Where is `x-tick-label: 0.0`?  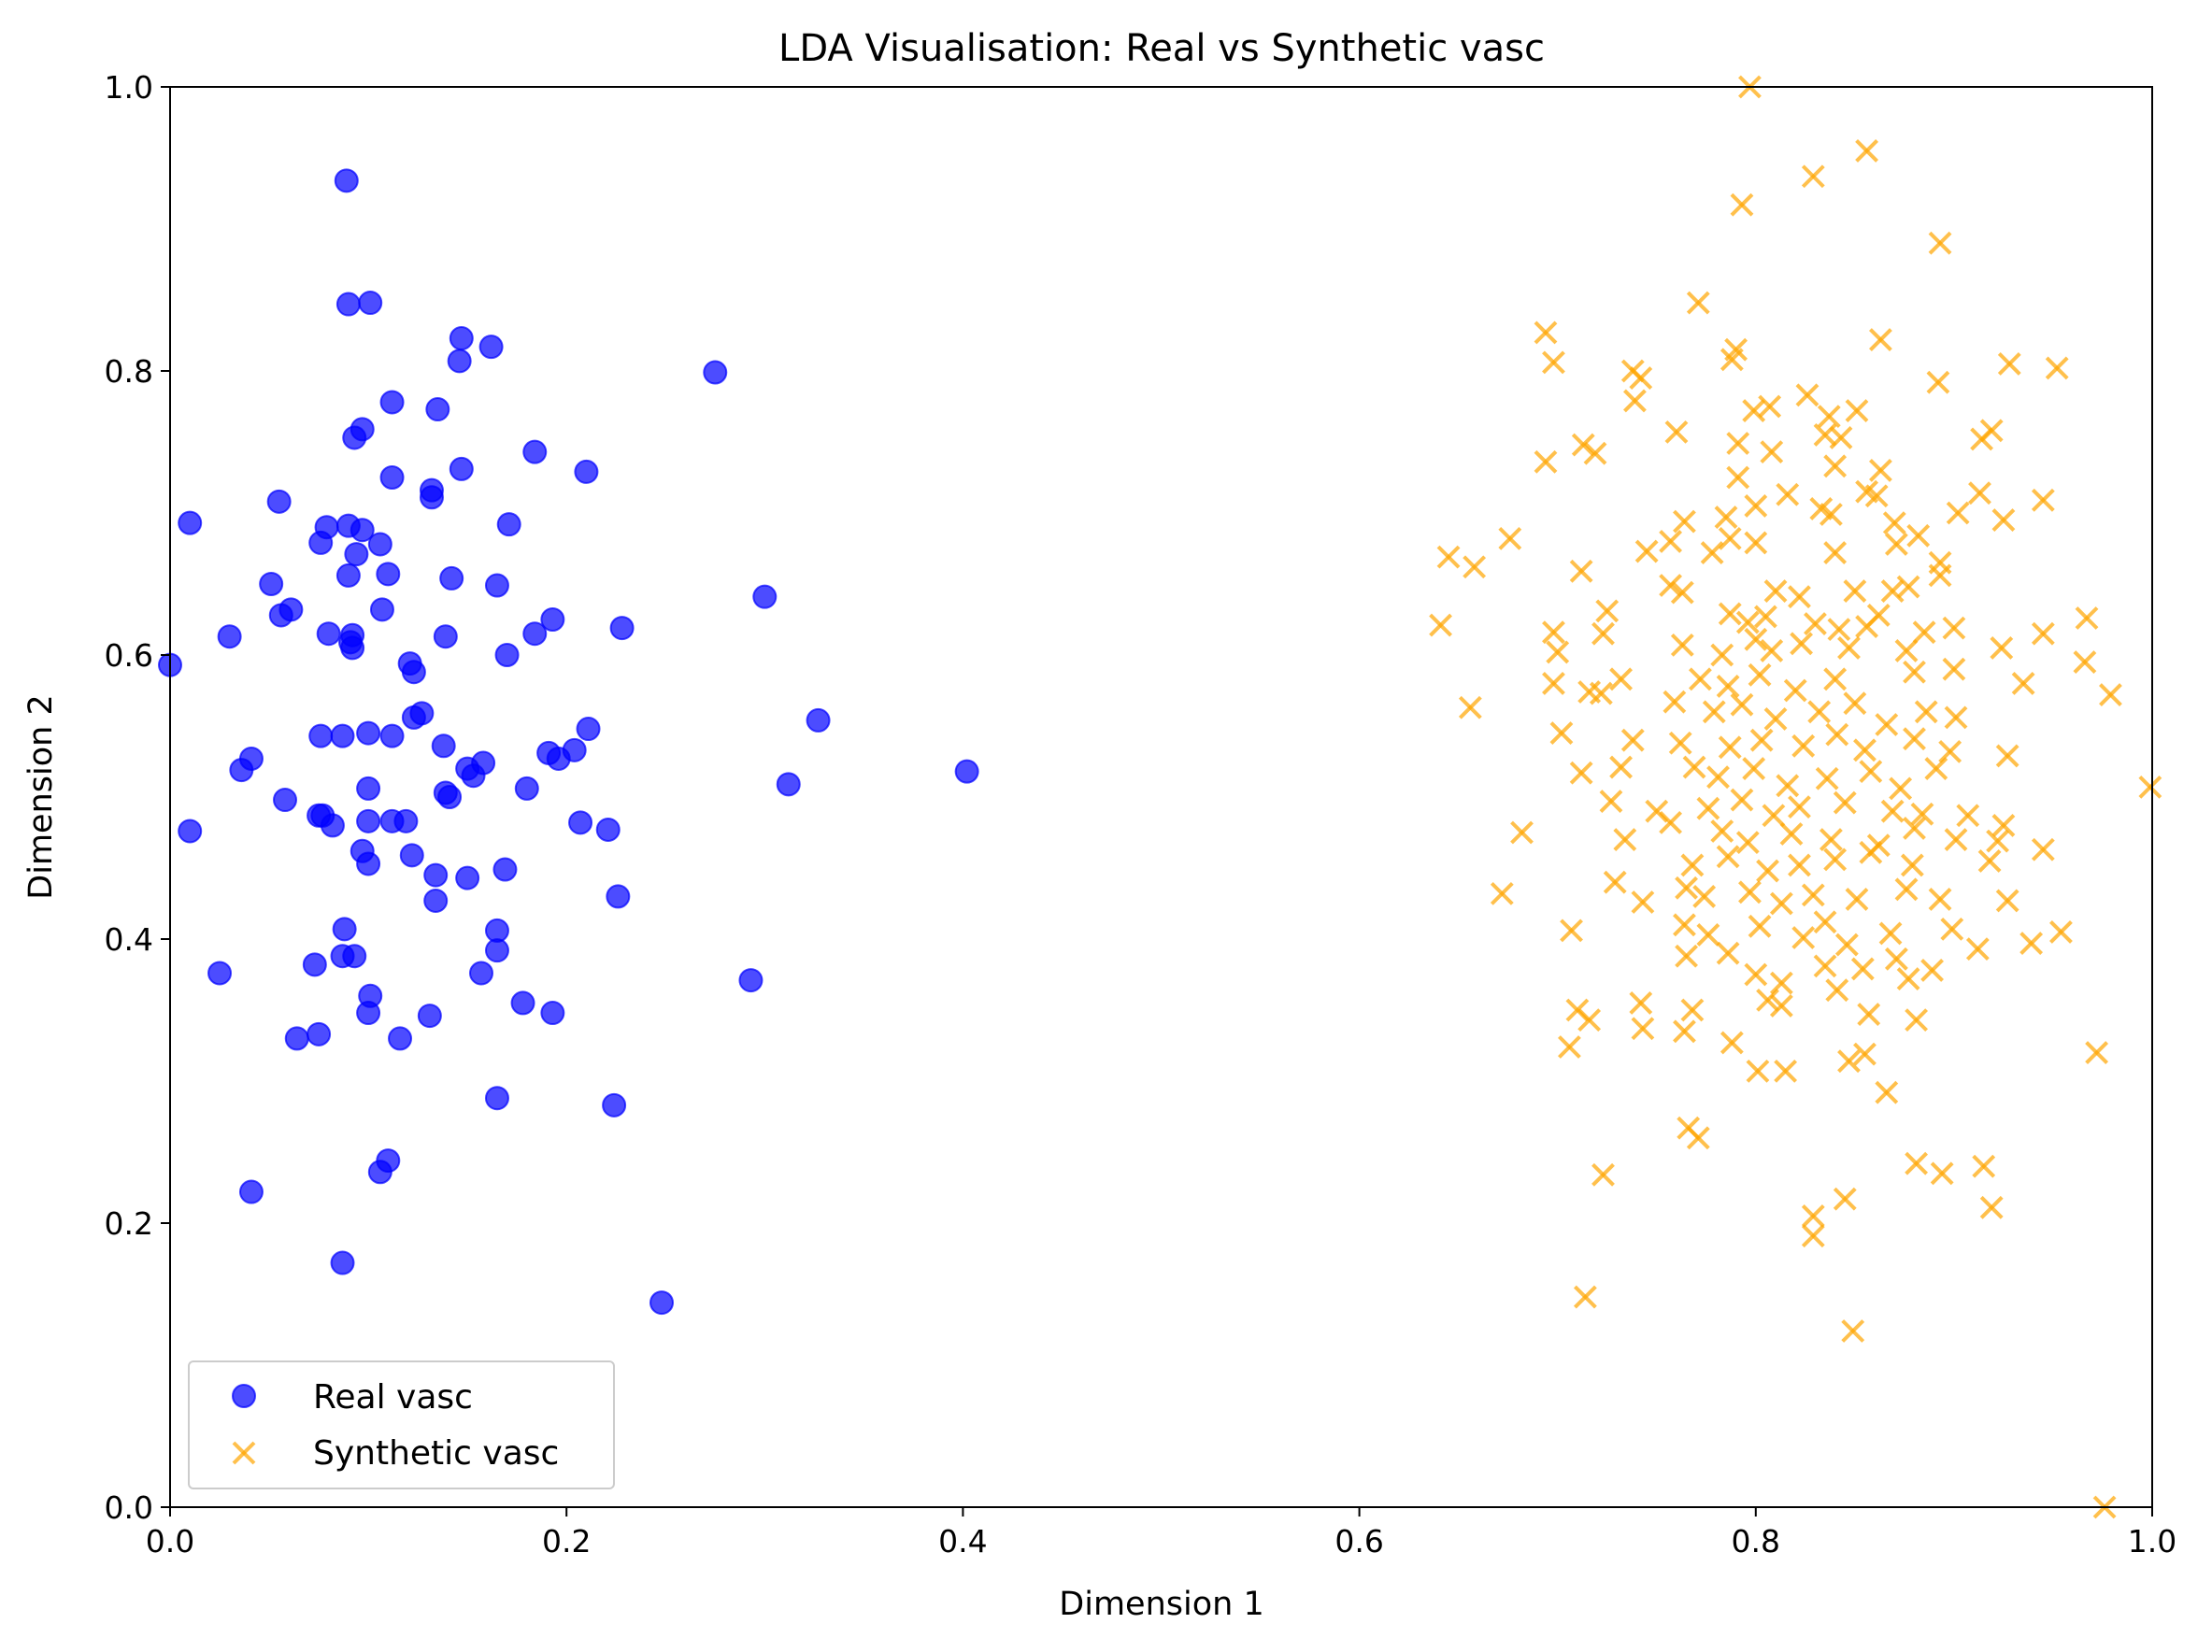
x-tick-label: 0.0 is located at coordinates (170, 1541).